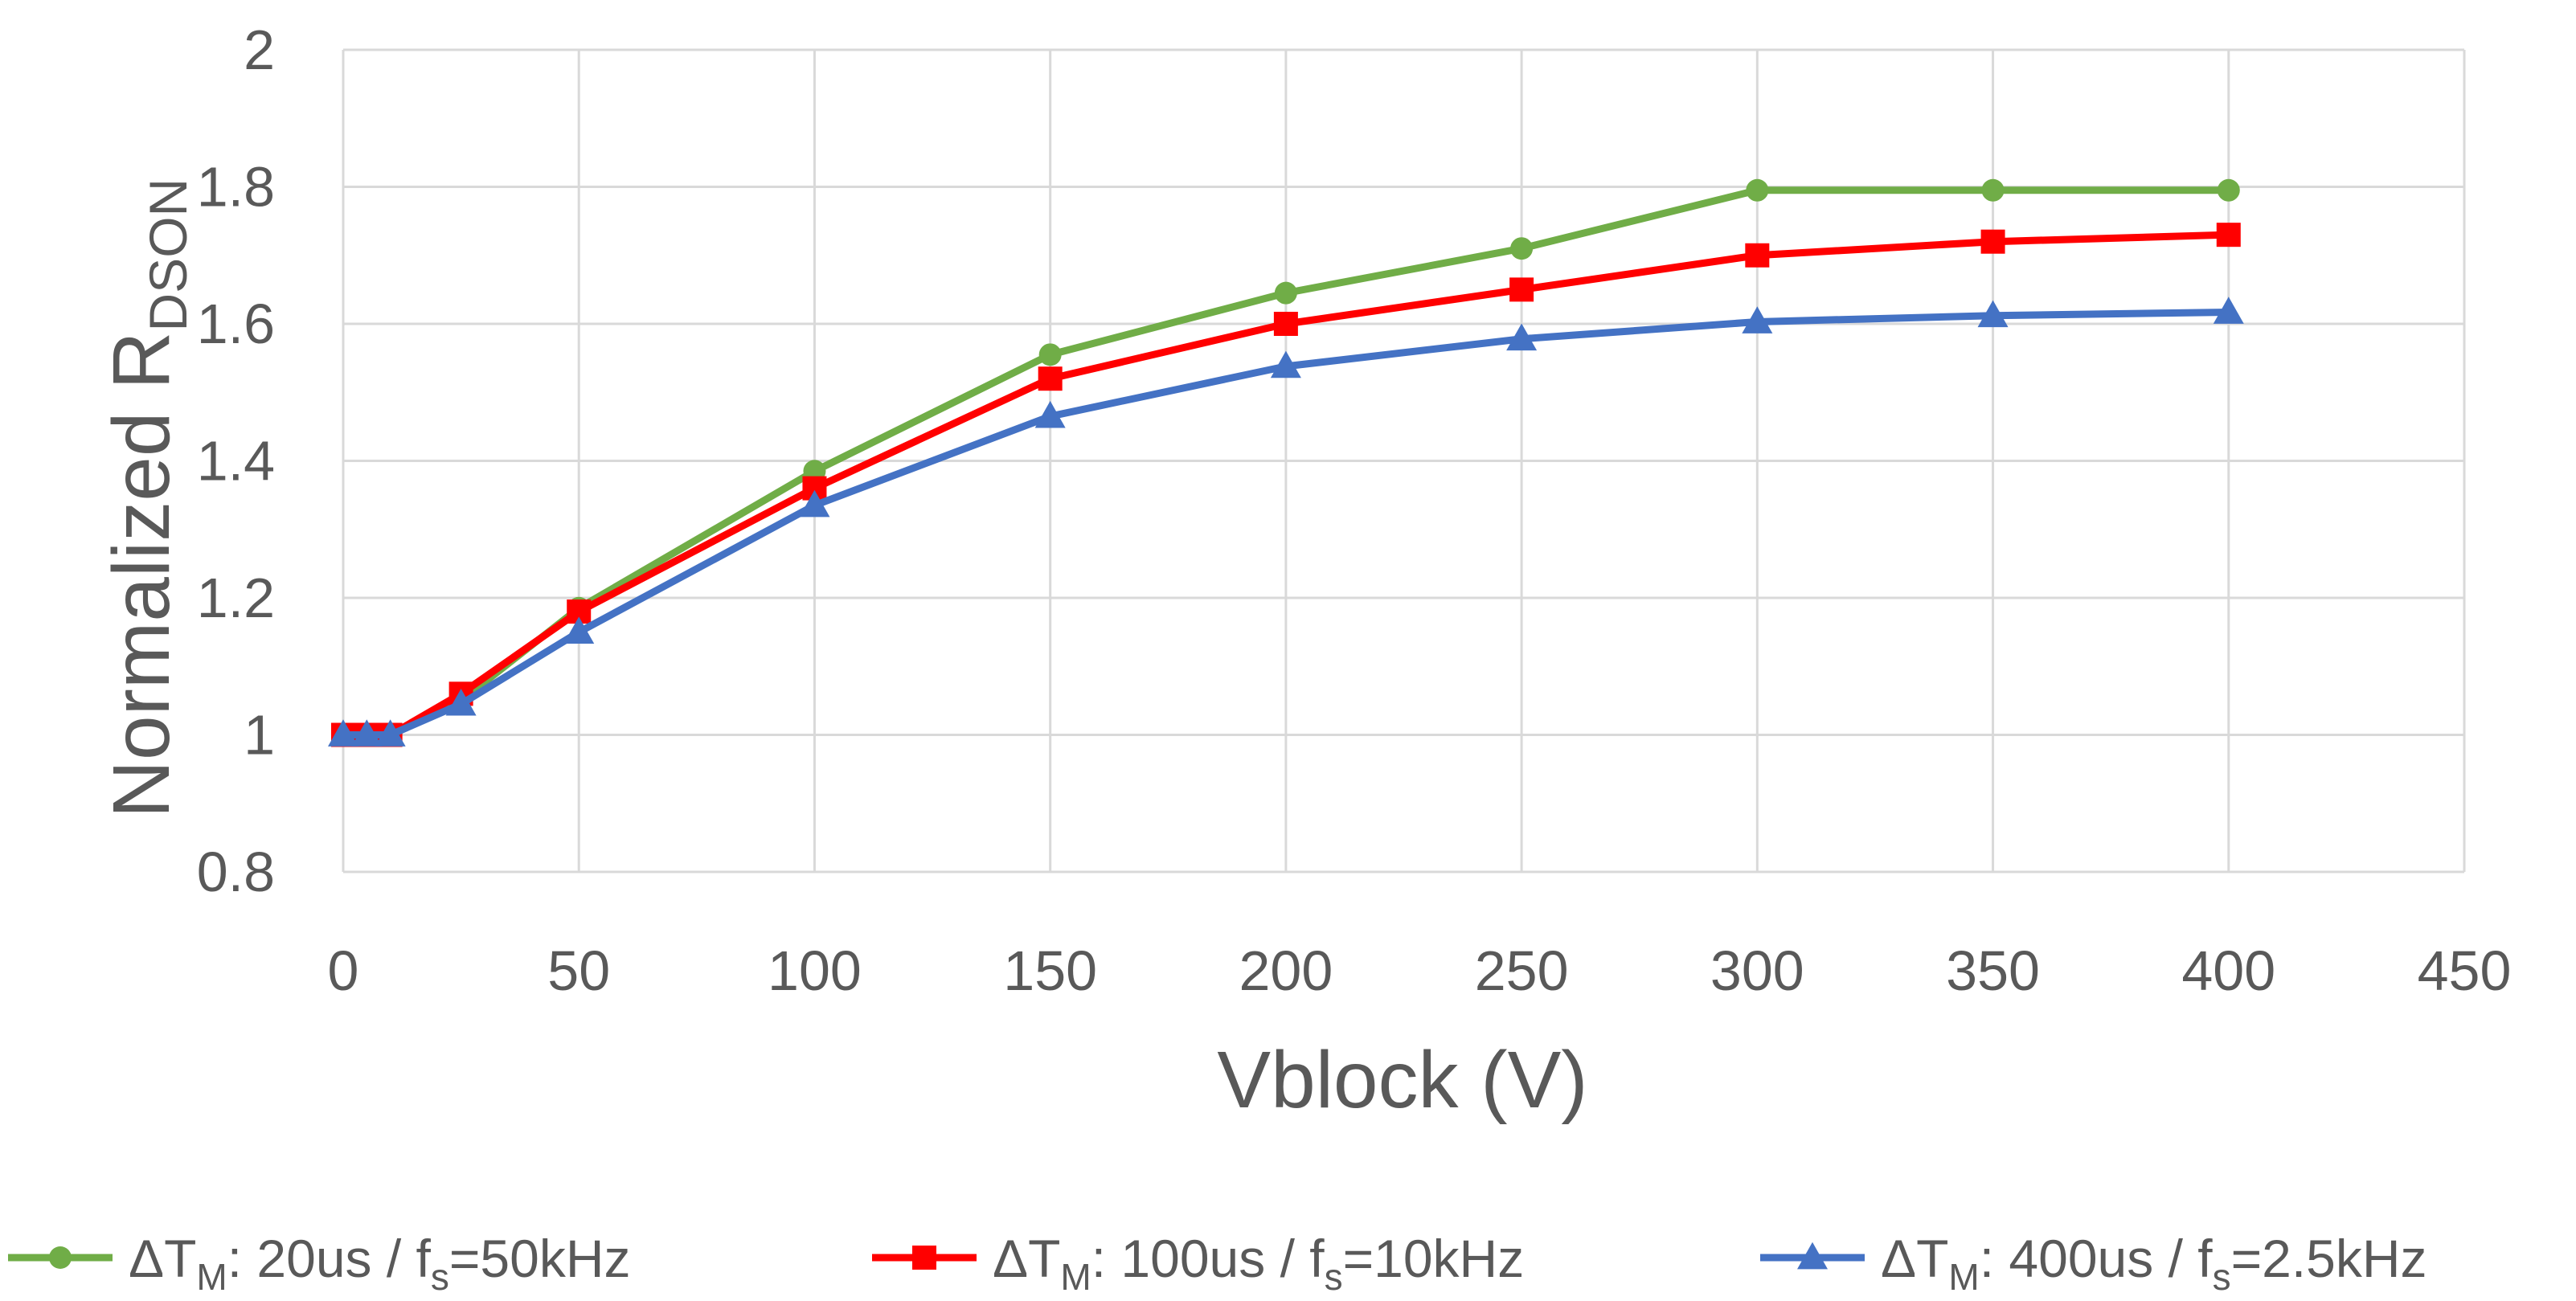 Image resolution: width=2576 pixels, height=1301 pixels. I want to click on x-tick-label: 350, so click(1993, 970).